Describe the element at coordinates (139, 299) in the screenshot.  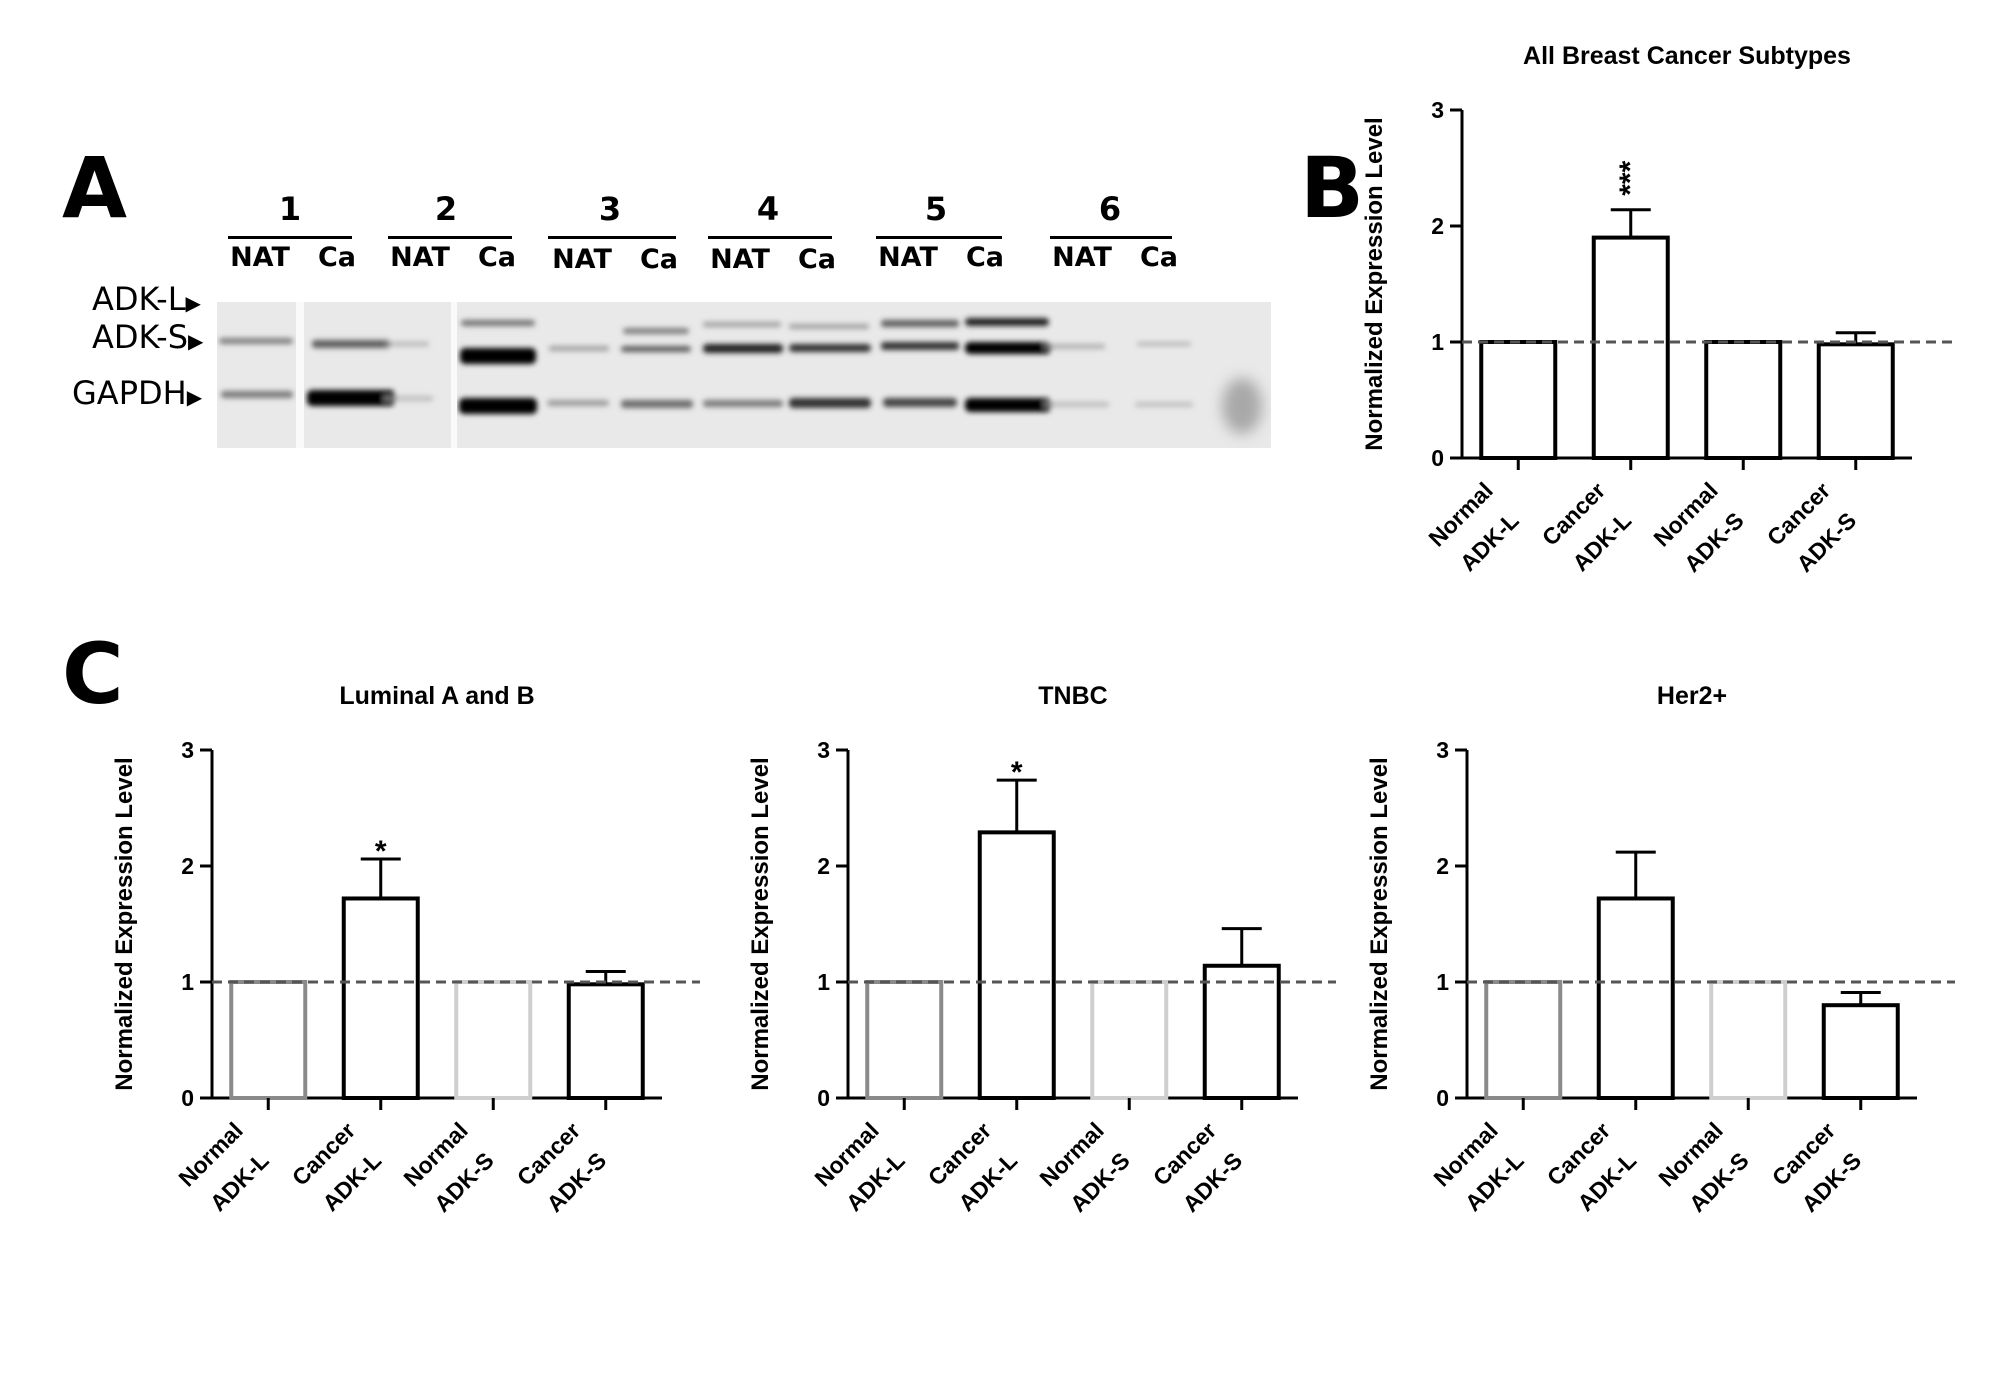
I see `band-label-text: ADK-L` at that location.